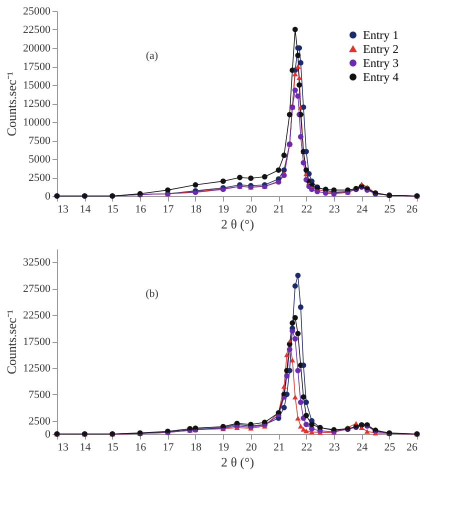 This screenshot has height=505, width=463. What do you see at coordinates (152, 294) in the screenshot?
I see `annotation: (b)` at bounding box center [152, 294].